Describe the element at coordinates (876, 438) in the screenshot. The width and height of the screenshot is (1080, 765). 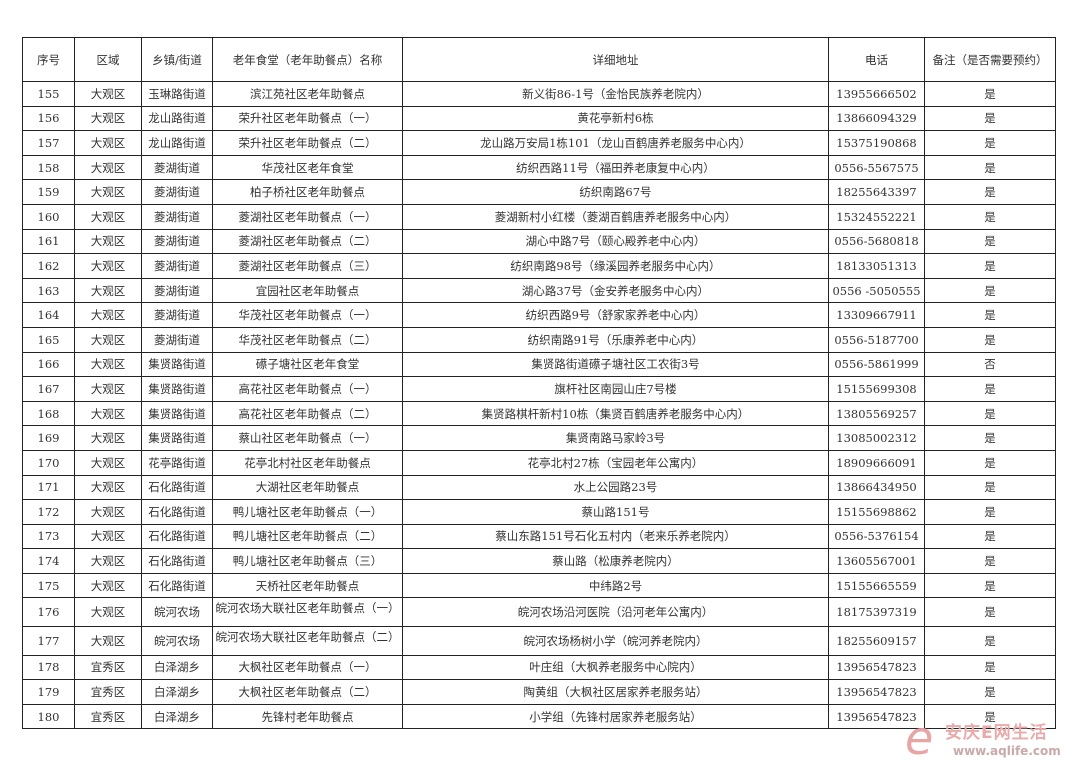
I see `cell-phone: 13085002312` at that location.